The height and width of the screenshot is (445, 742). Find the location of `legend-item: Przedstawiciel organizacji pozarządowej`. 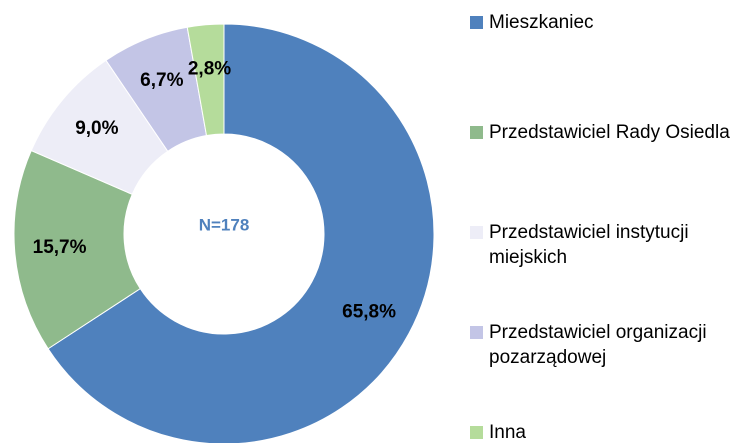

legend-item: Przedstawiciel organizacji pozarządowej is located at coordinates (606, 345).